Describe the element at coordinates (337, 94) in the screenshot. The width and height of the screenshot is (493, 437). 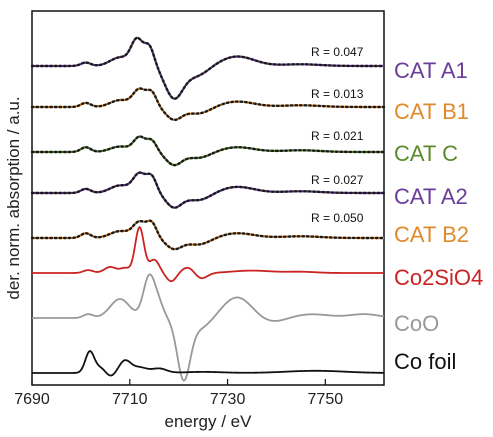
I see `r-value-cat-b1: R = 0.013` at that location.